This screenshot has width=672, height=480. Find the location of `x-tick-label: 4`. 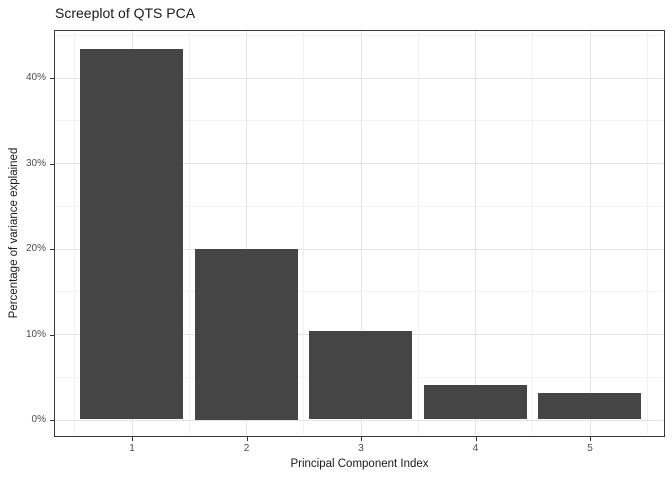

x-tick-label: 4 is located at coordinates (475, 448).